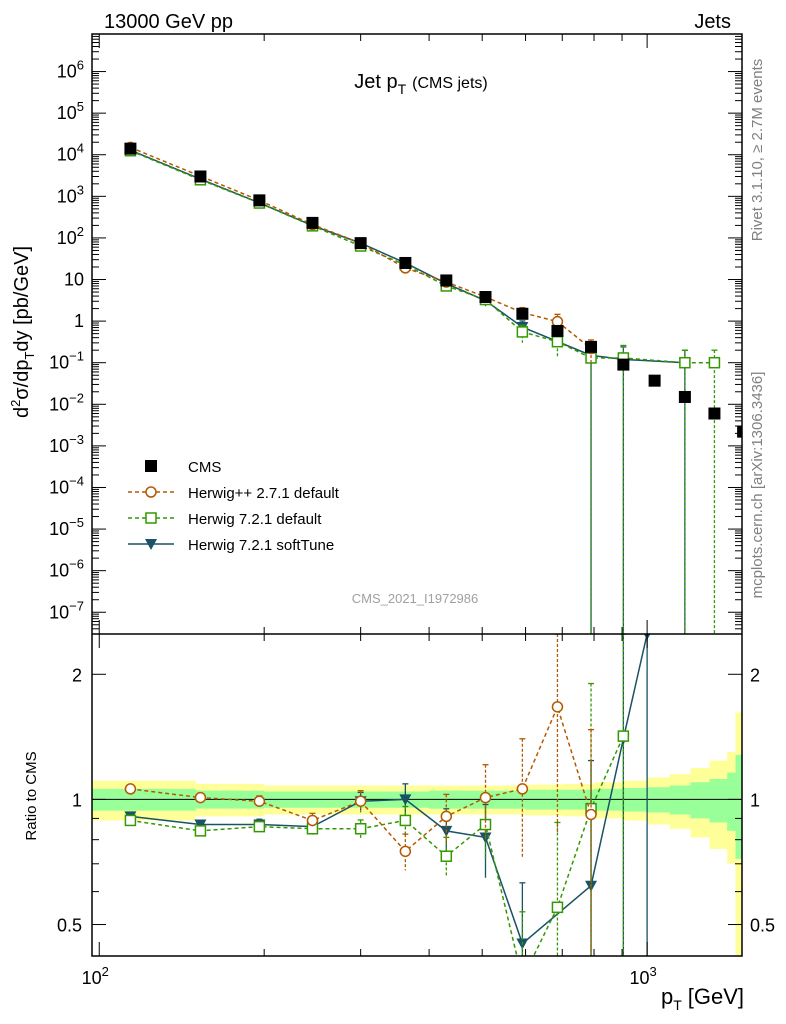  I want to click on chart-title-sub: T, so click(402, 89).